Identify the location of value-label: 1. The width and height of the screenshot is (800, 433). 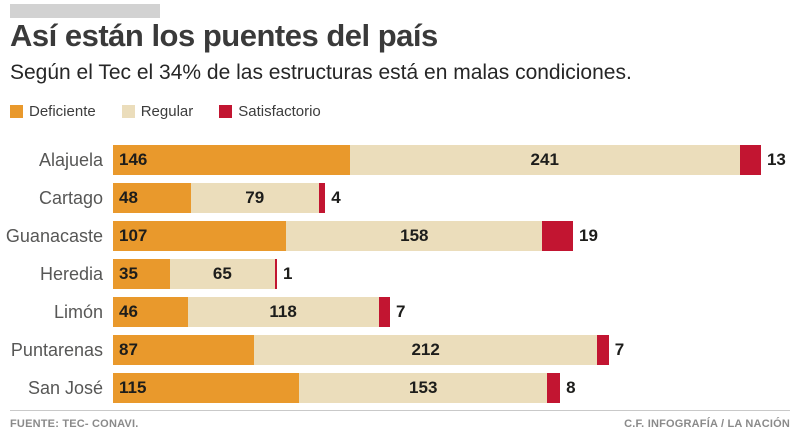
(287, 273).